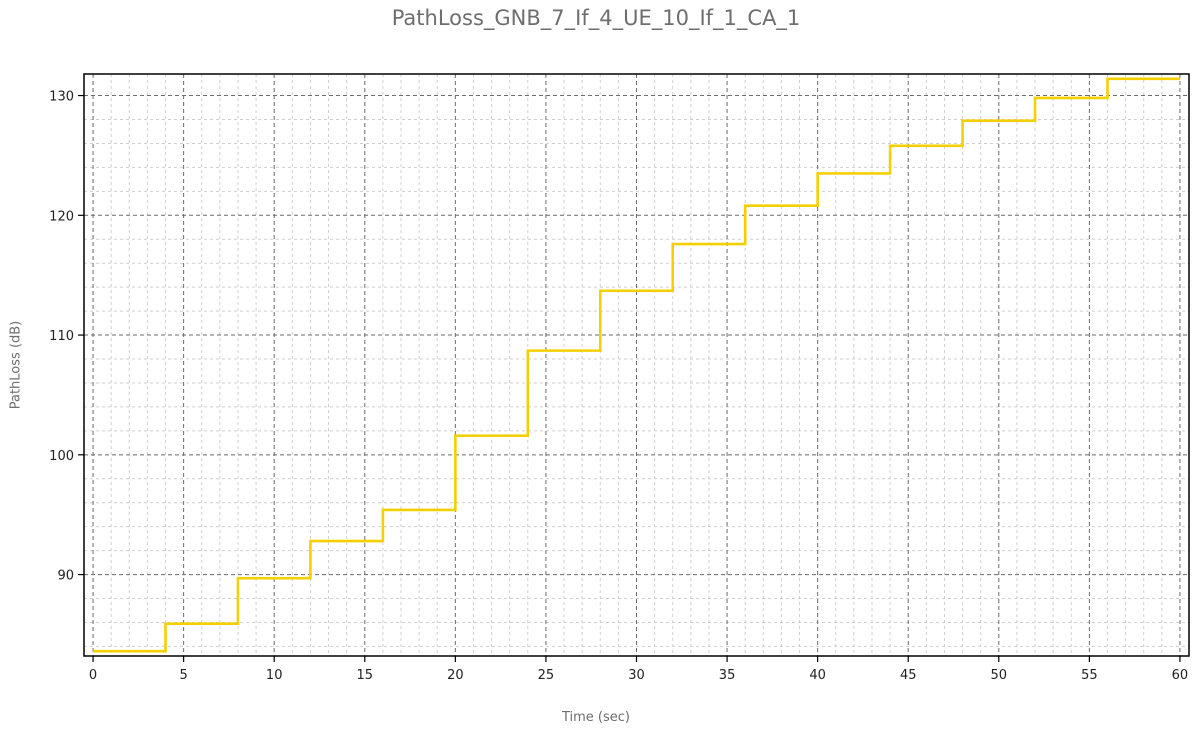 This screenshot has height=731, width=1192. I want to click on x-tick-label: 10, so click(274, 675).